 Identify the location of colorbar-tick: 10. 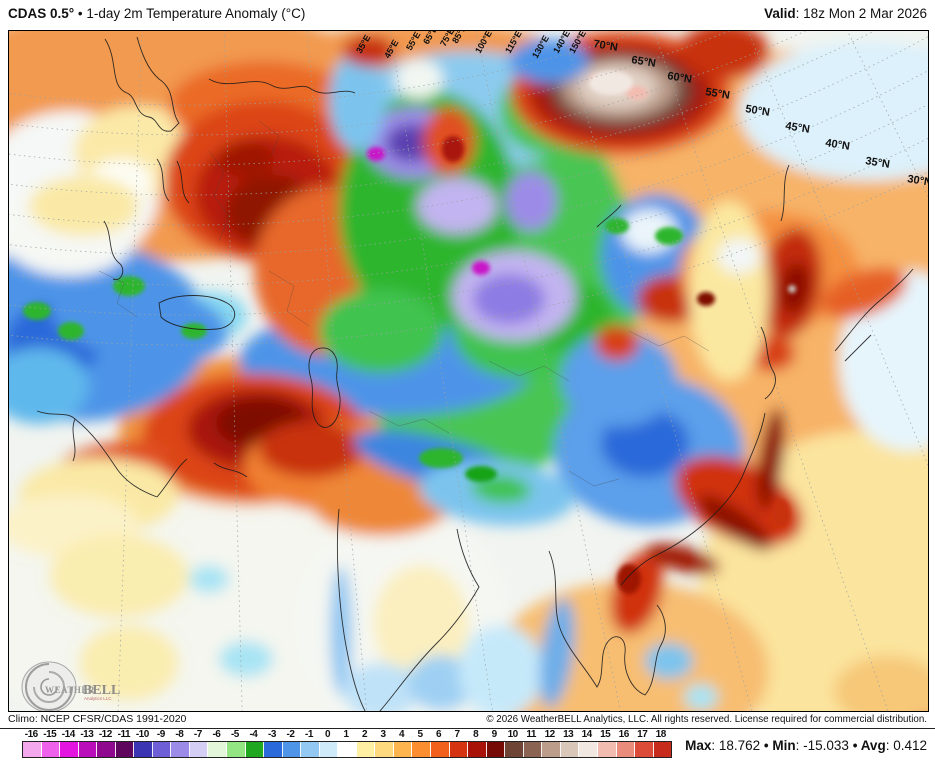
(513, 734).